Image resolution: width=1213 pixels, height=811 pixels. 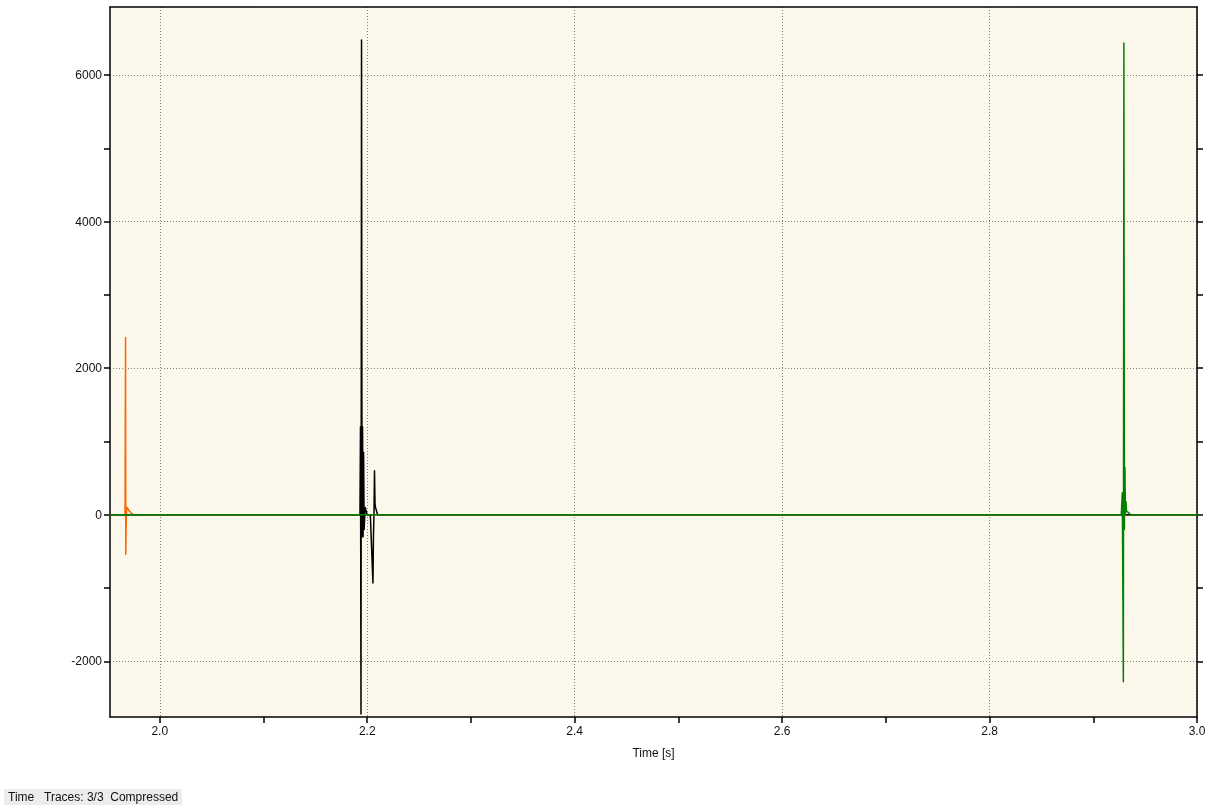 I want to click on y-tick-label: 4000, so click(x=89, y=221).